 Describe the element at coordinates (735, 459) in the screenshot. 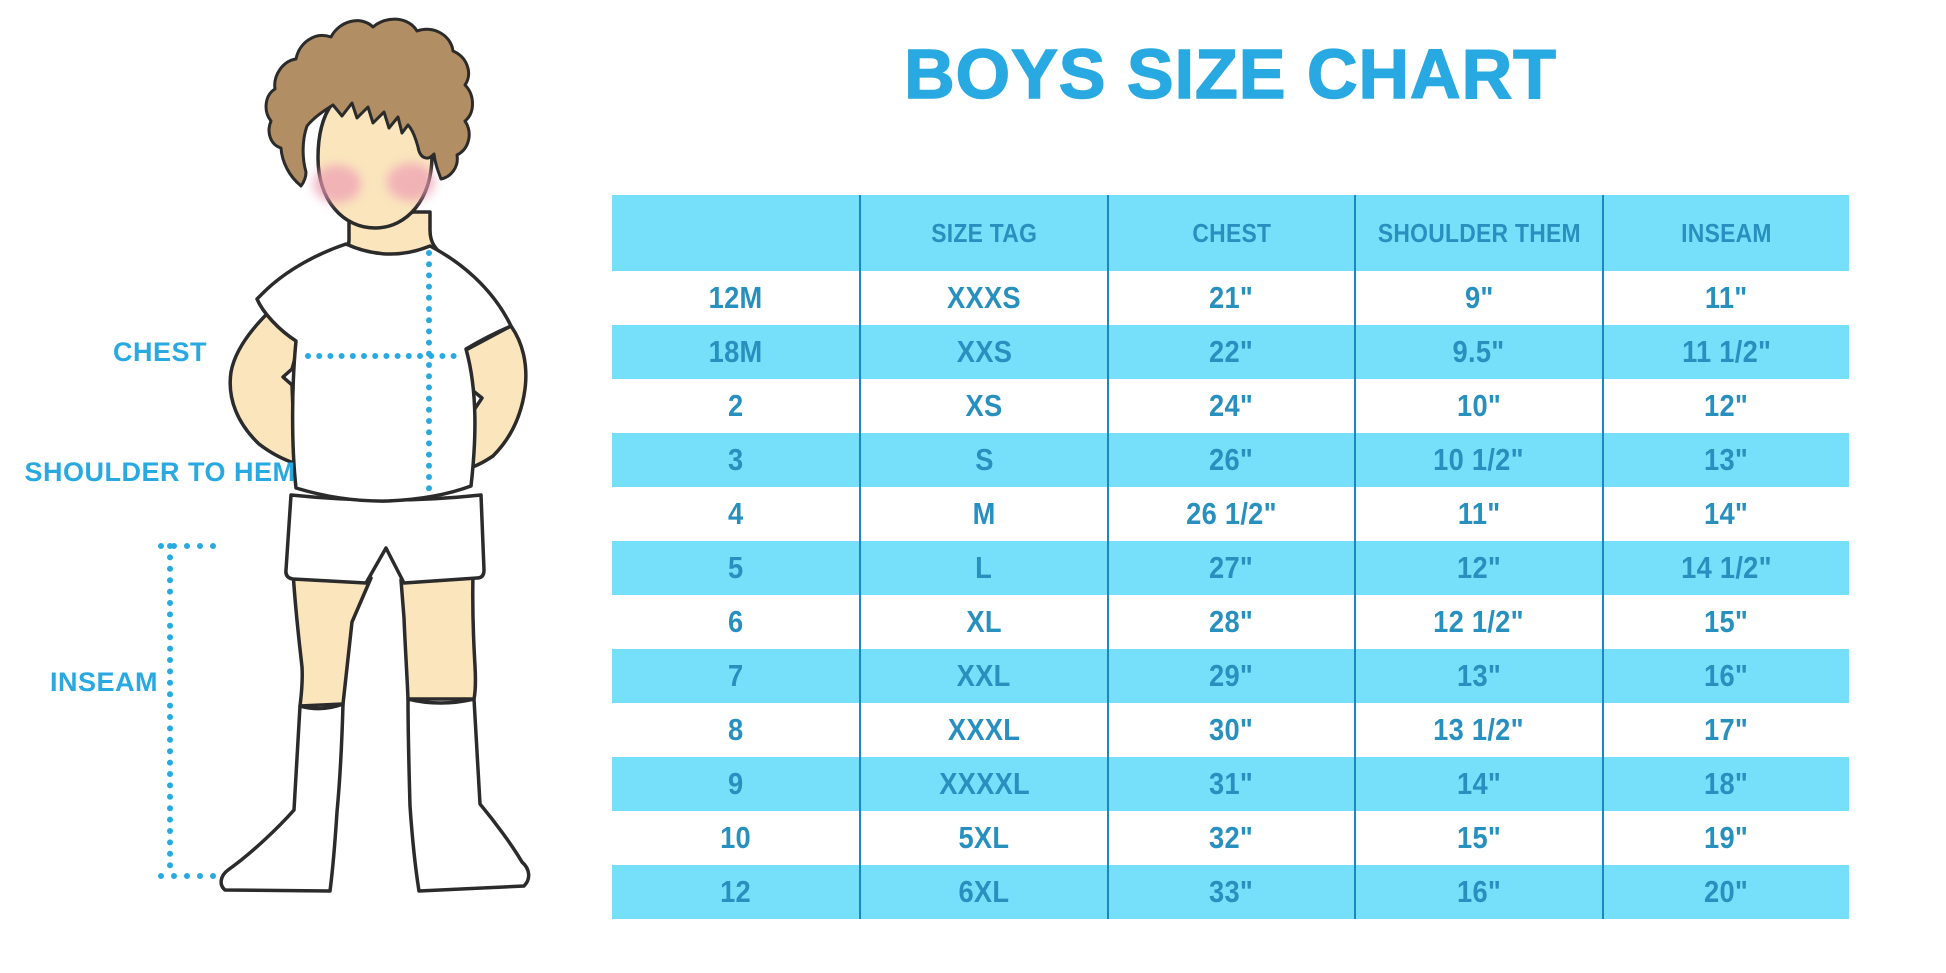

I see `table-cell: 3` at that location.